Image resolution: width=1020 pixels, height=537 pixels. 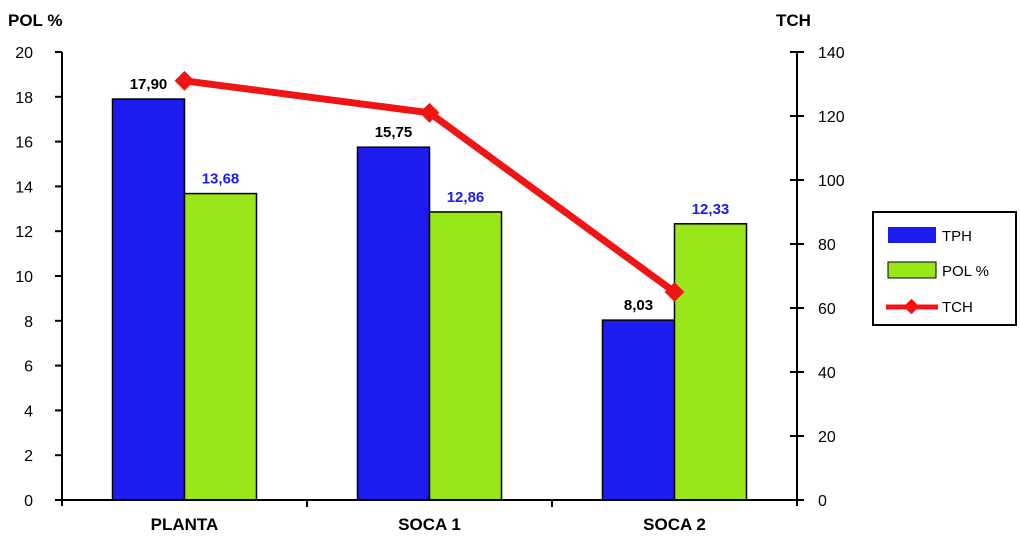 What do you see at coordinates (674, 524) in the screenshot?
I see `x-tick-label: SOCA 2` at bounding box center [674, 524].